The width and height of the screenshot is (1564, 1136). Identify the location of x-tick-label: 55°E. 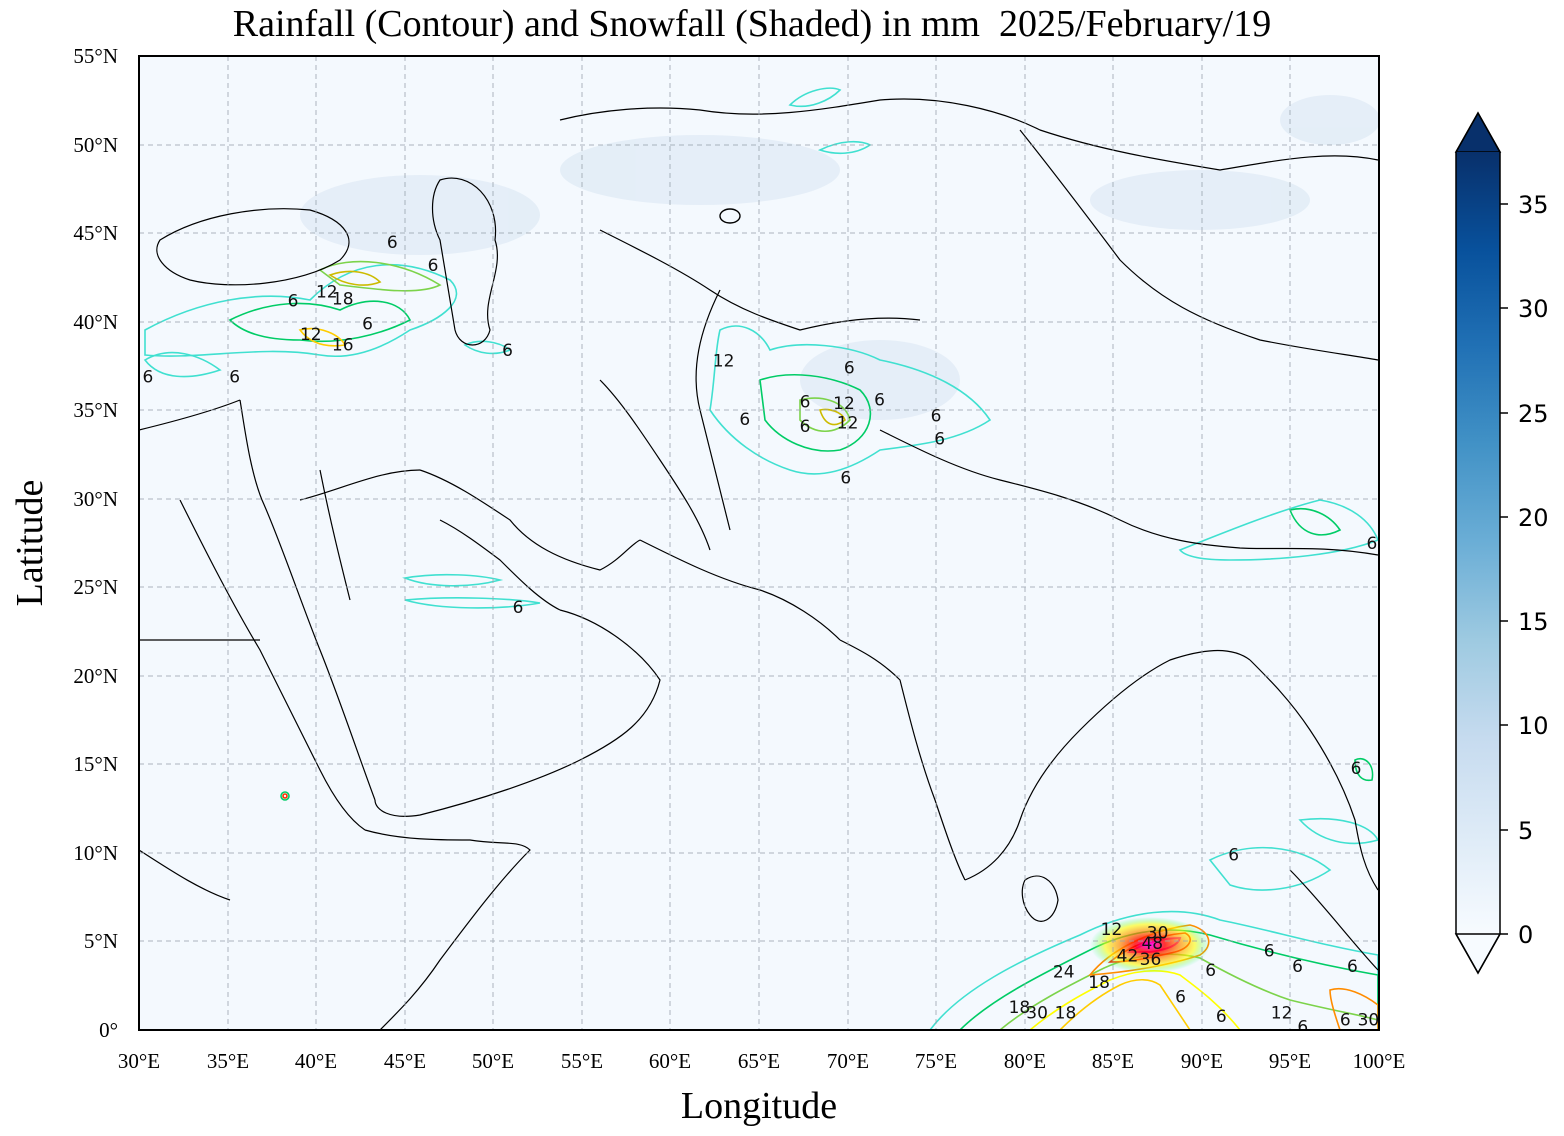
(582, 1061).